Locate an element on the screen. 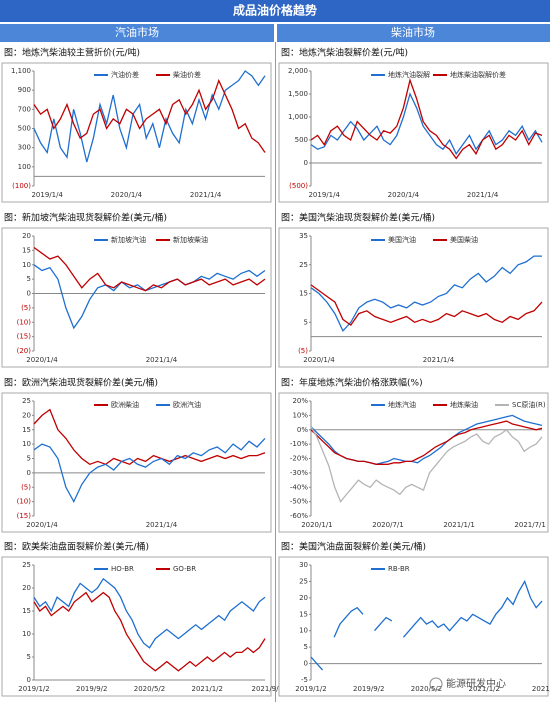  y-tick-label: 1,100 is located at coordinates (21, 71).